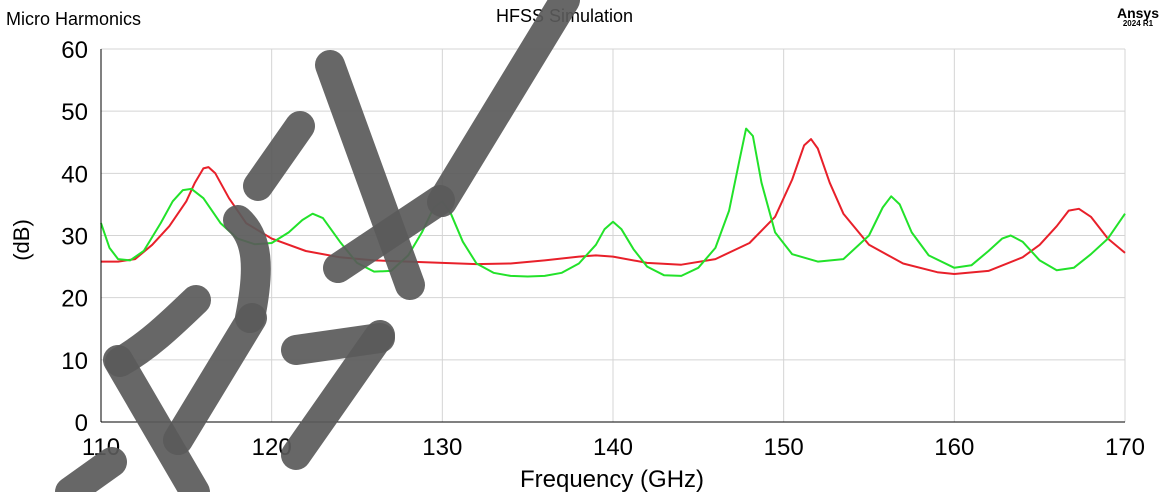 The image size is (1163, 492). Describe the element at coordinates (74, 50) in the screenshot. I see `y-tick-label: 60` at that location.